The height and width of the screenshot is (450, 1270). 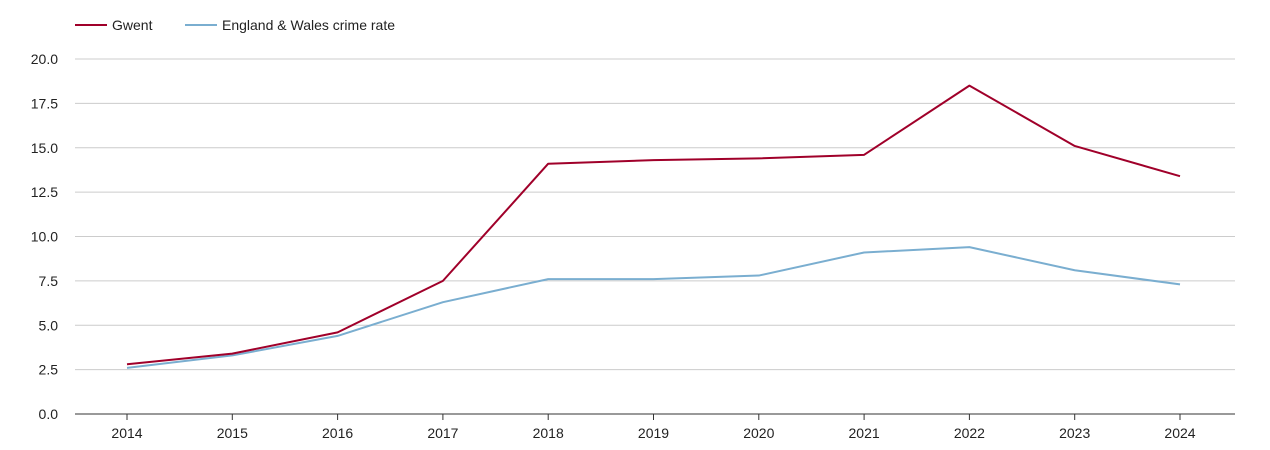 What do you see at coordinates (308, 25) in the screenshot?
I see `legend-label-1: England & Wales crime rate` at bounding box center [308, 25].